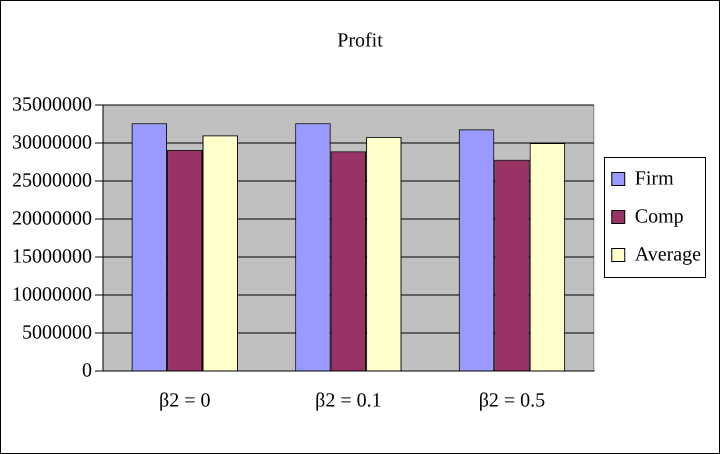 The image size is (720, 454). What do you see at coordinates (52, 180) in the screenshot?
I see `y-tick-label: 25000000` at bounding box center [52, 180].